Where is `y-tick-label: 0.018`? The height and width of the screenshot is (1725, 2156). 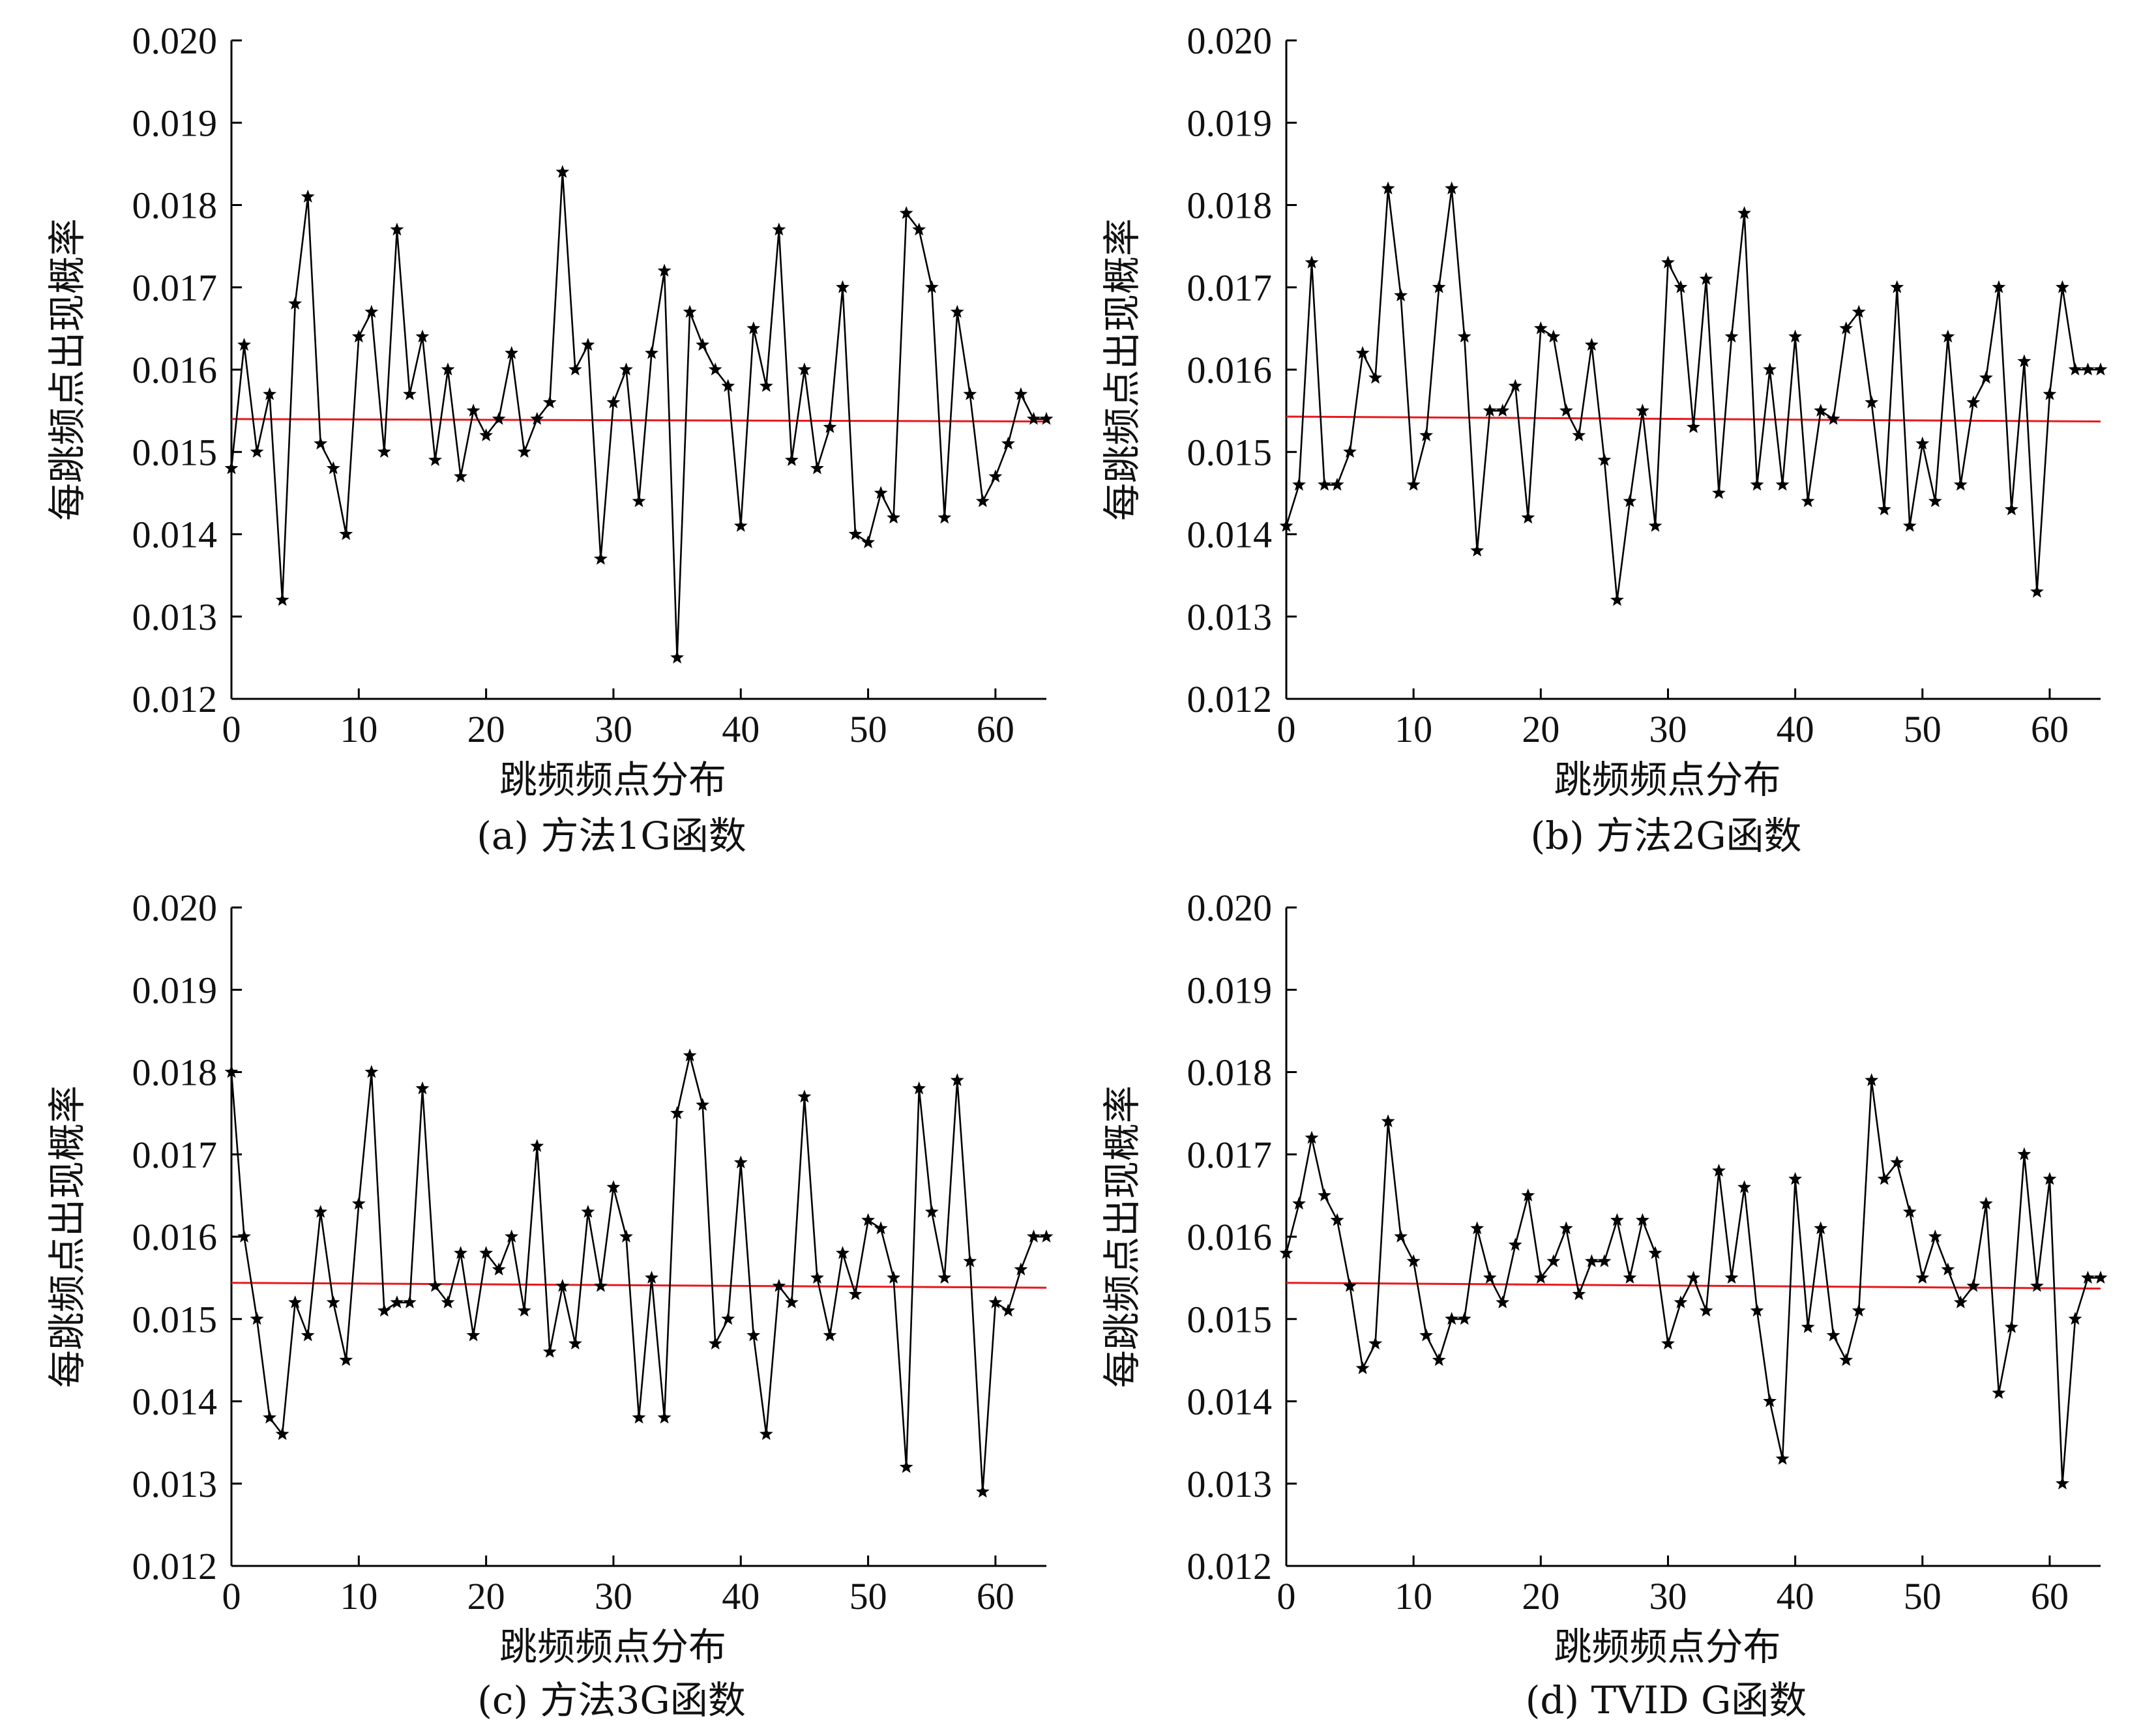
y-tick-label: 0.018 is located at coordinates (175, 205).